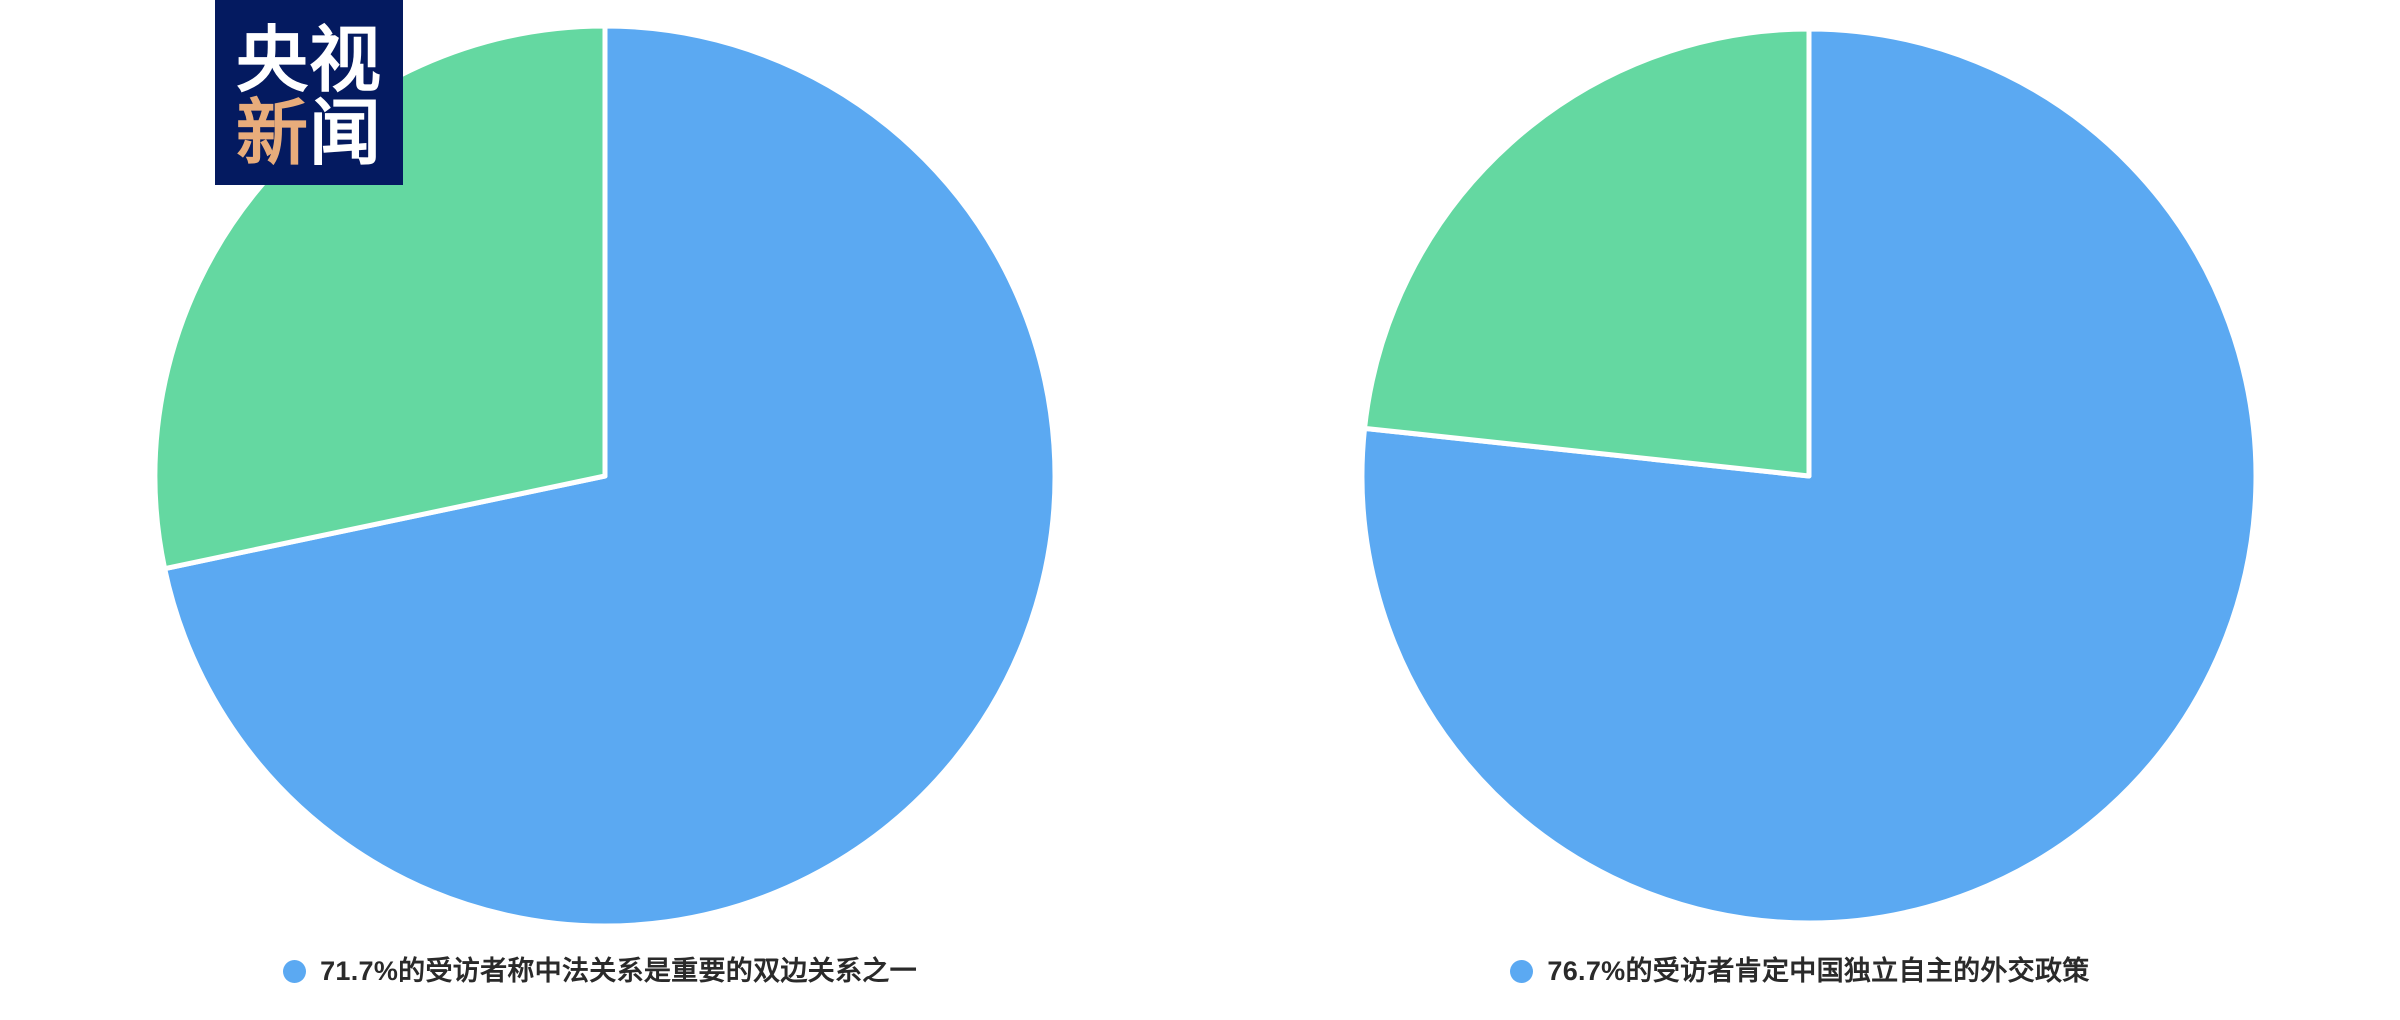 The height and width of the screenshot is (1020, 2400). Describe the element at coordinates (618, 970) in the screenshot. I see `legend-label-left: 71.7%的受访者称中法关系是重要的双边关系之一` at that location.